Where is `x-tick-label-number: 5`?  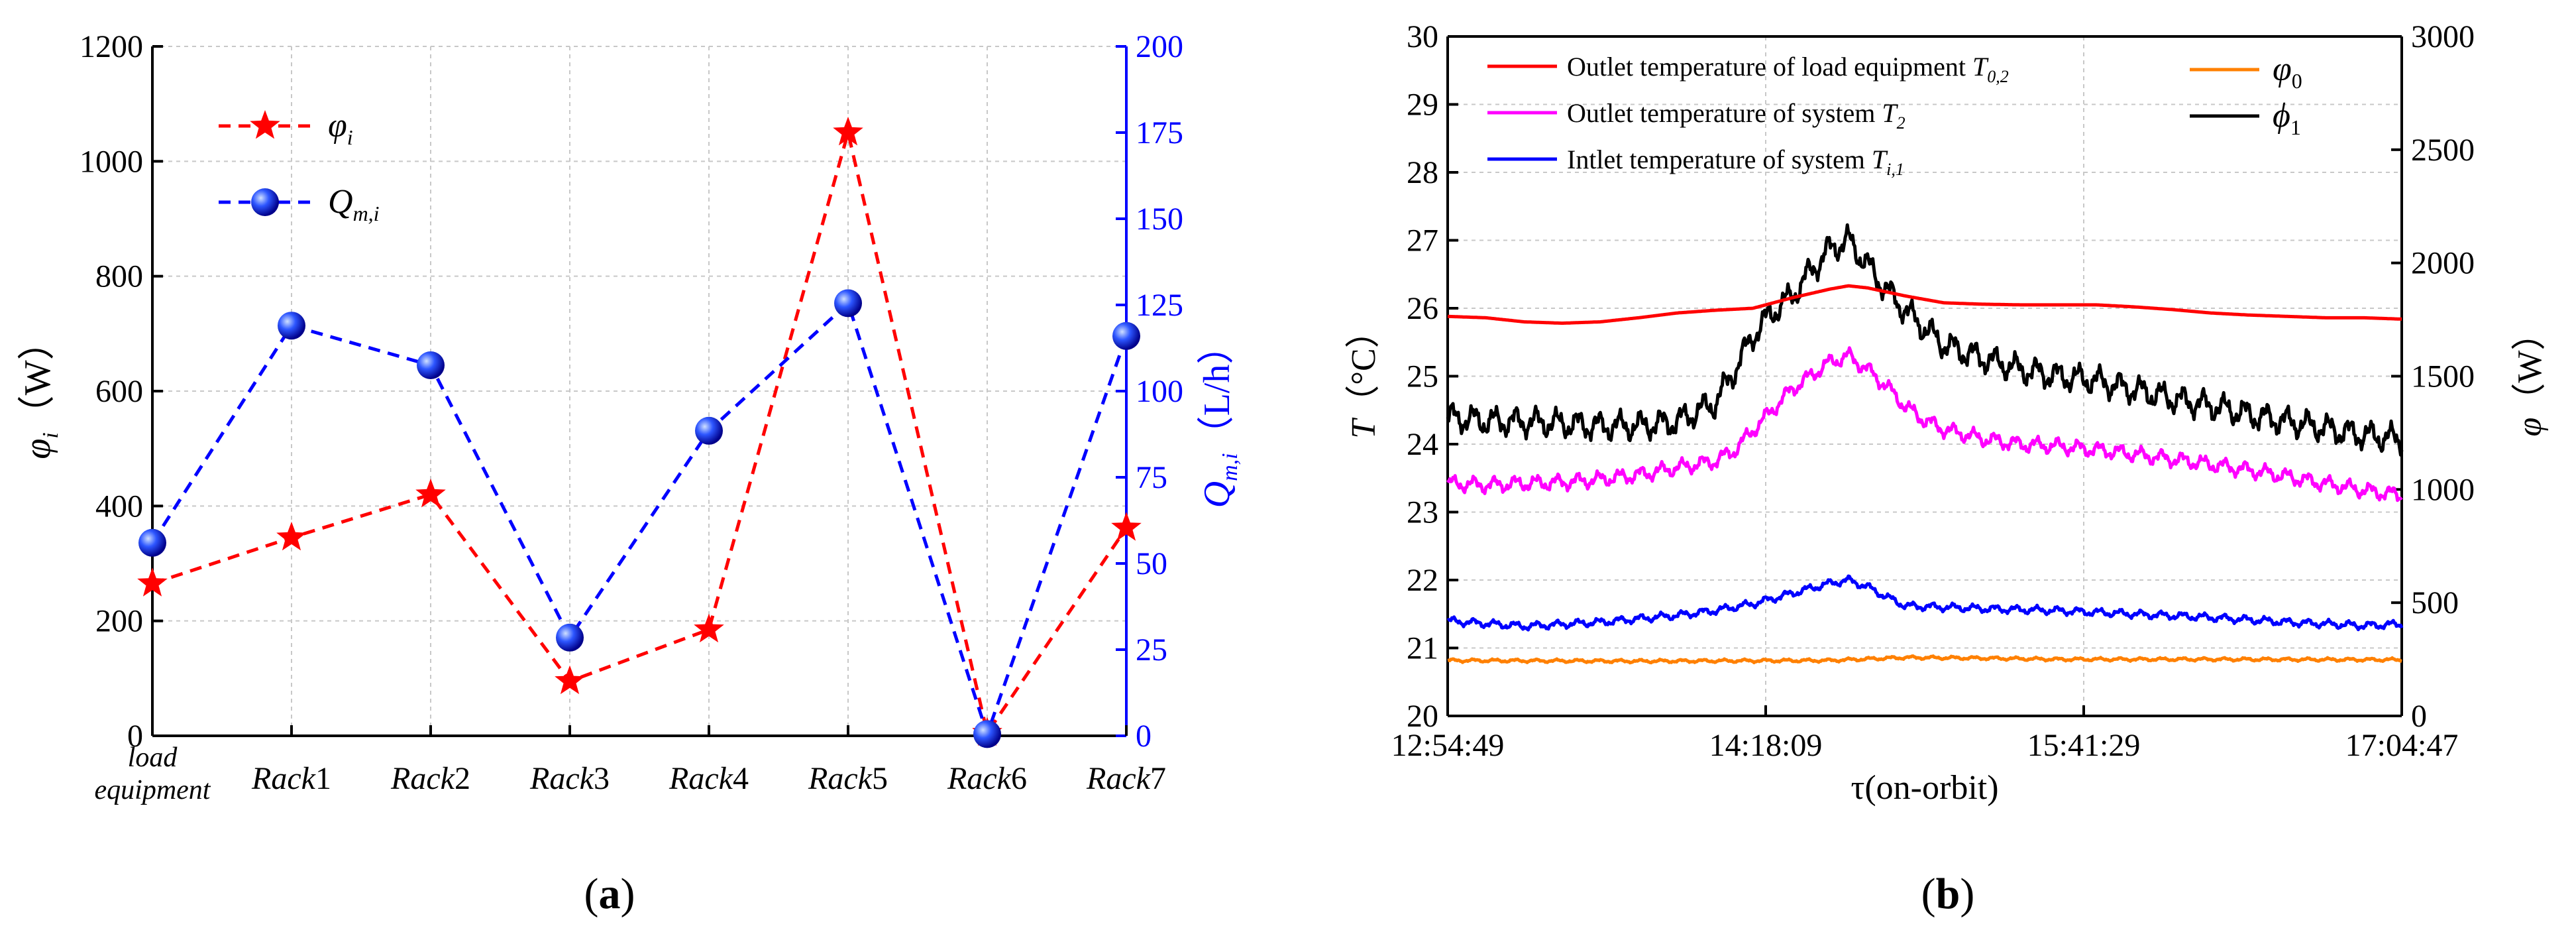 x-tick-label-number: 5 is located at coordinates (880, 778).